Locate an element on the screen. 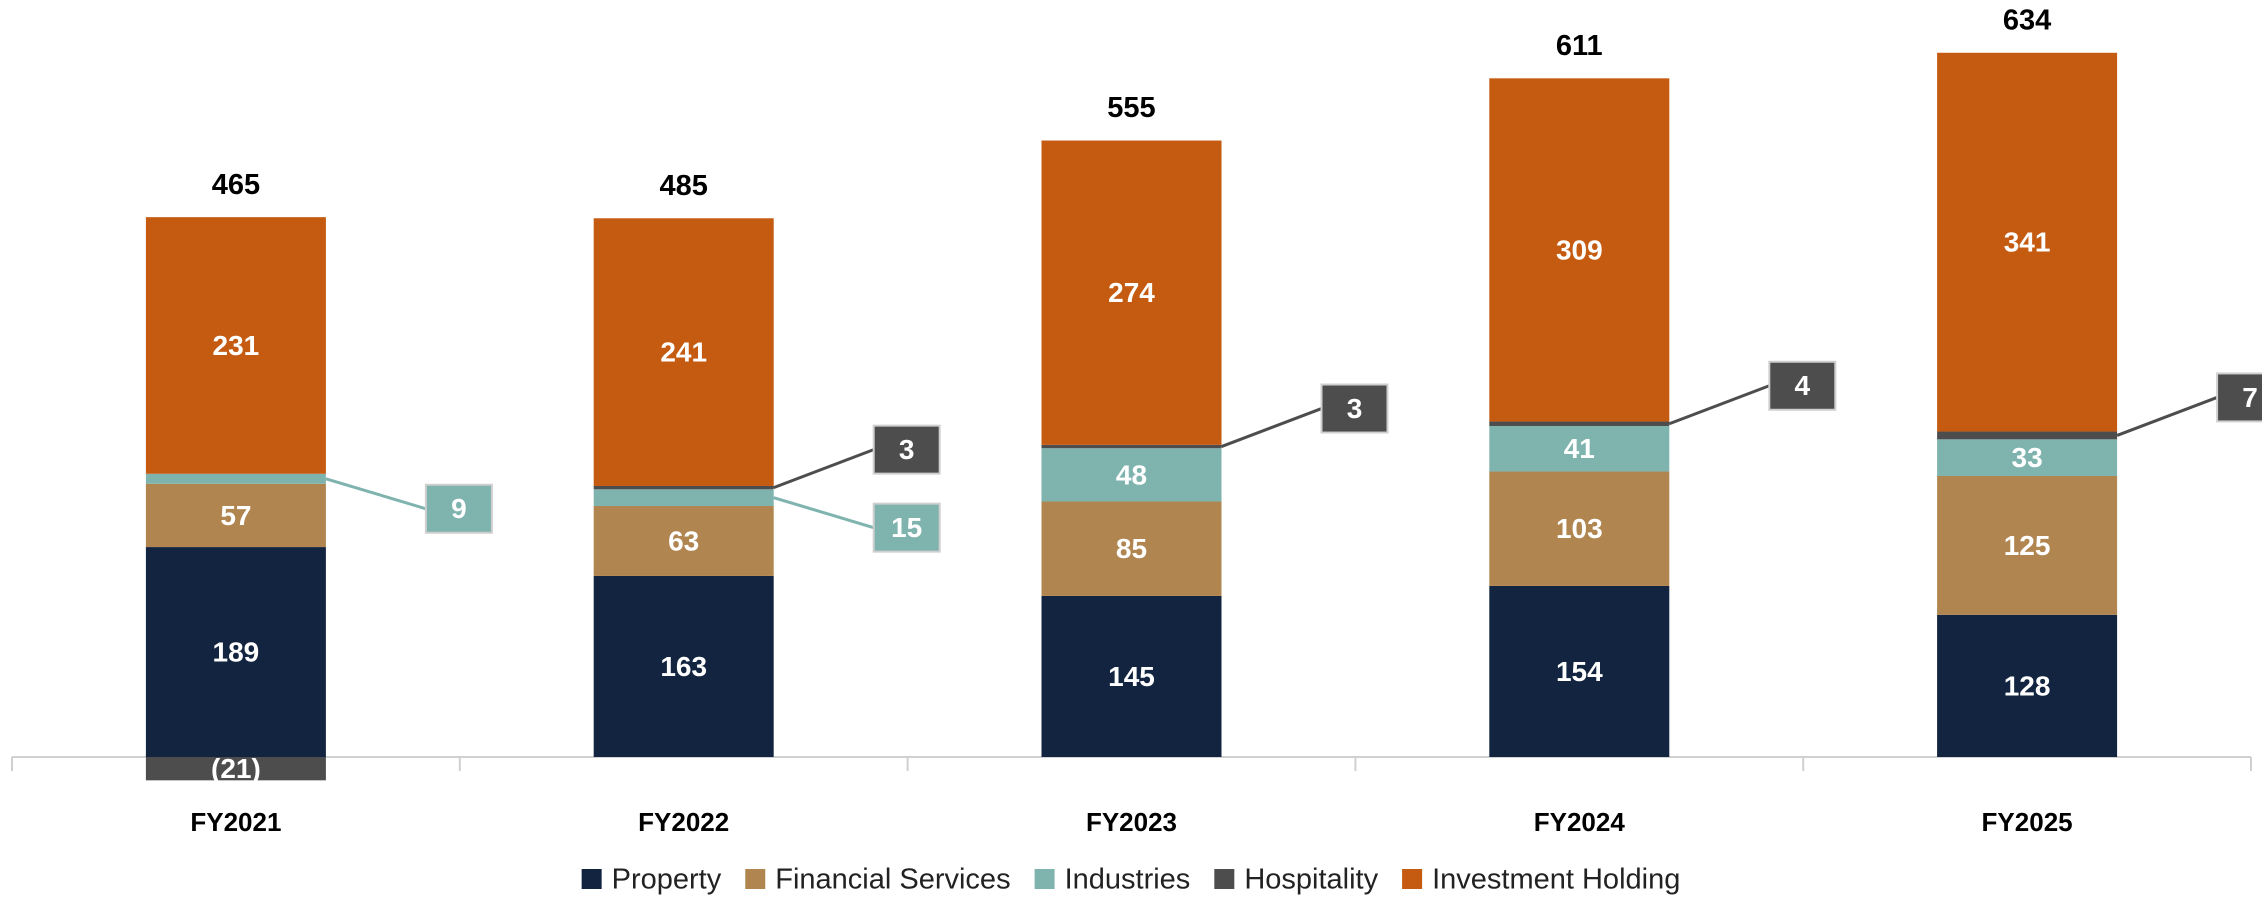 The height and width of the screenshot is (897, 2262). total-label: 611 is located at coordinates (1579, 46).